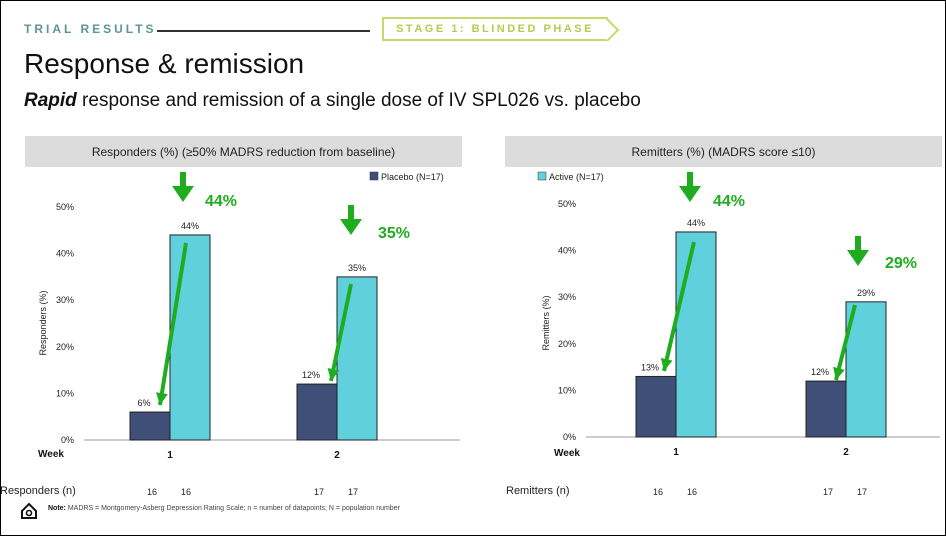 This screenshot has height=536, width=946. What do you see at coordinates (152, 492) in the screenshot?
I see `n-value-0-0-0: 16` at bounding box center [152, 492].